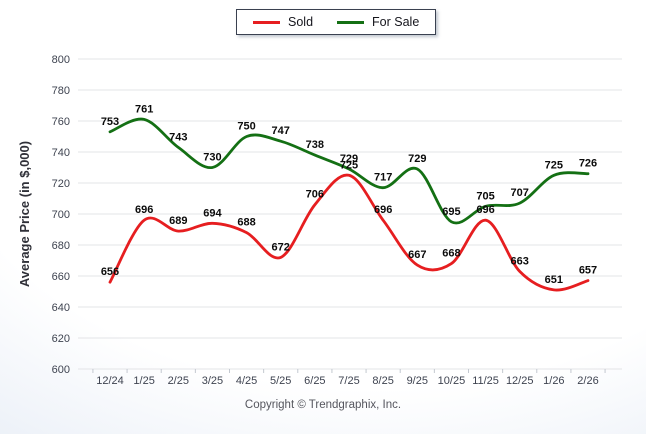  What do you see at coordinates (588, 164) in the screenshot?
I see `data-label-for-sale: 726` at bounding box center [588, 164].